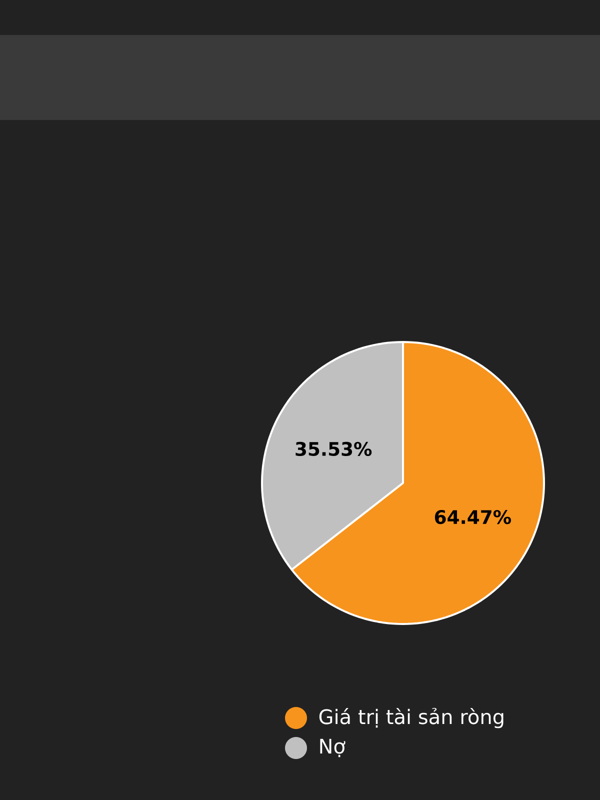 The width and height of the screenshot is (600, 800). Describe the element at coordinates (411, 718) in the screenshot. I see `legend-label: Giá trị tài sản ròng` at that location.